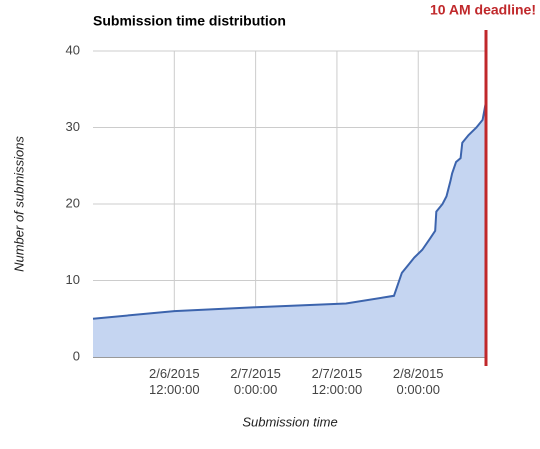 The height and width of the screenshot is (449, 540). I want to click on y-tick-label: 30, so click(73, 126).